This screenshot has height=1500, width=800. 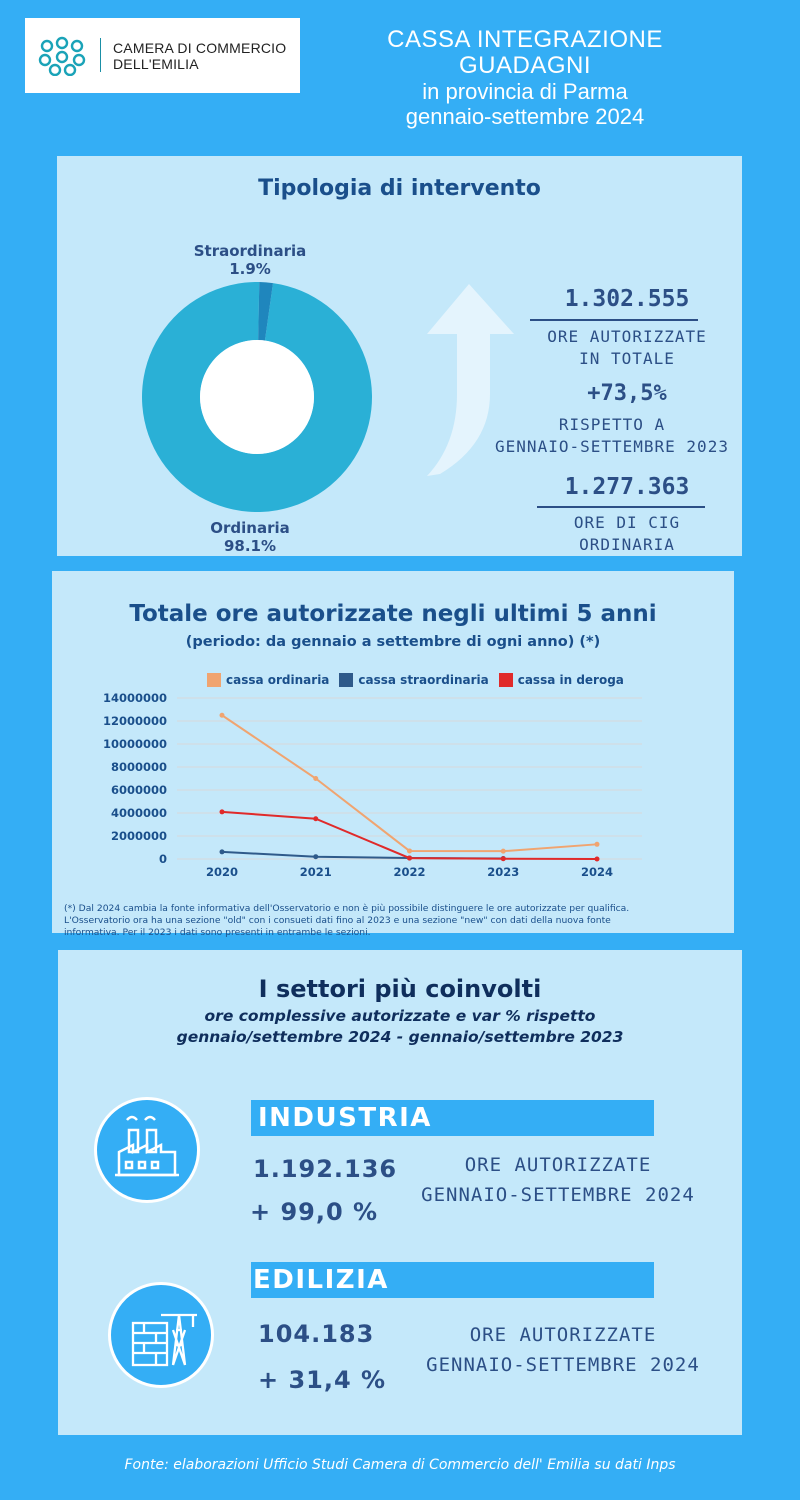 I want to click on y-tick-label: 4000000, so click(x=139, y=813).